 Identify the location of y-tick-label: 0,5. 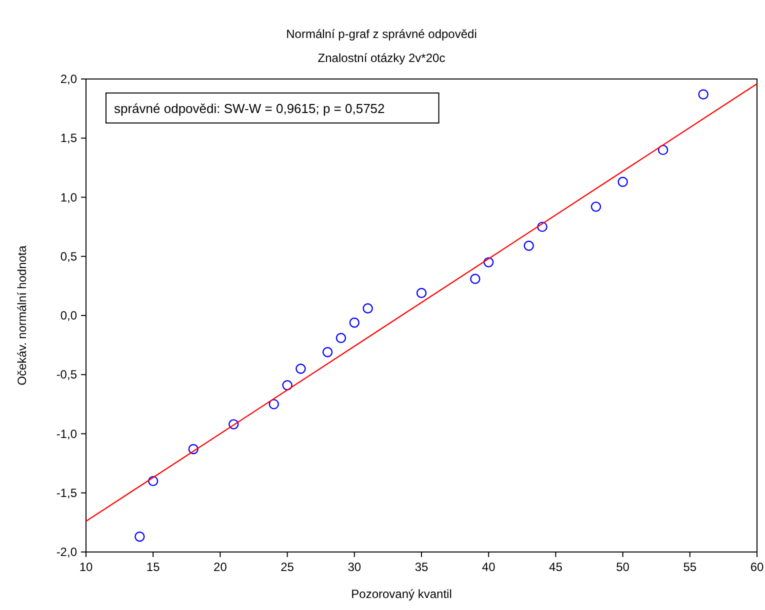
(69, 256).